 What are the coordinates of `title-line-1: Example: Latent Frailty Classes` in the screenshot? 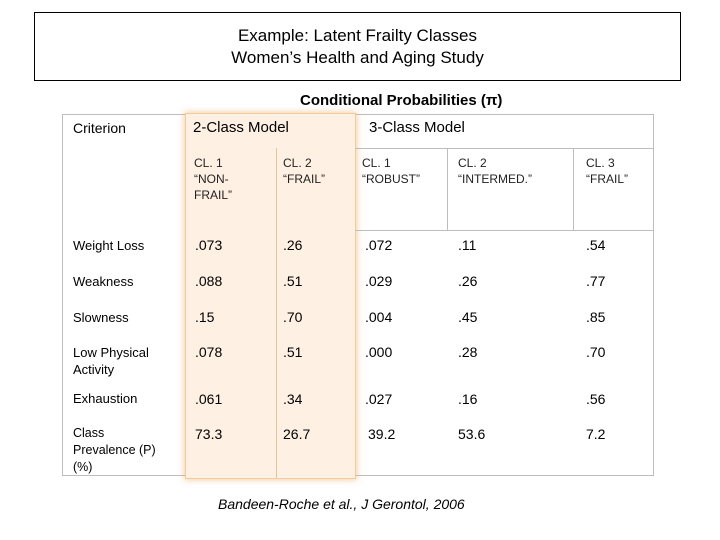 It's located at (357, 35).